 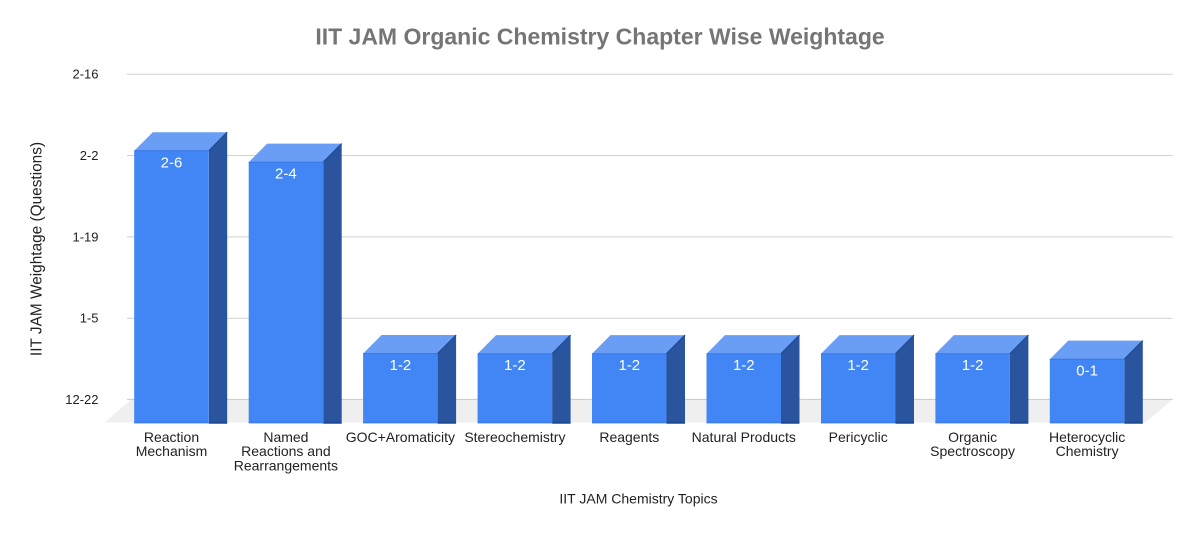 I want to click on svg-text: 2-4, so click(x=286, y=174).